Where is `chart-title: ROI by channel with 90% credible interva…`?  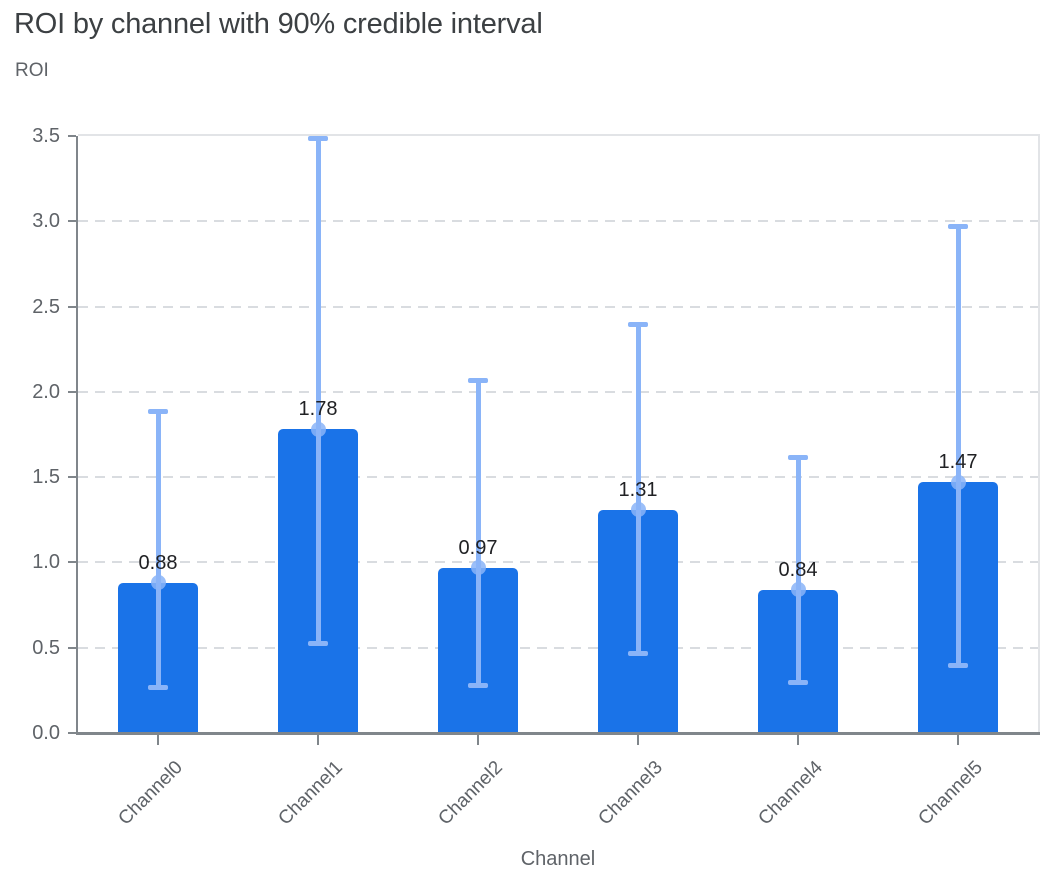
chart-title: ROI by channel with 90% credible interva… is located at coordinates (278, 24).